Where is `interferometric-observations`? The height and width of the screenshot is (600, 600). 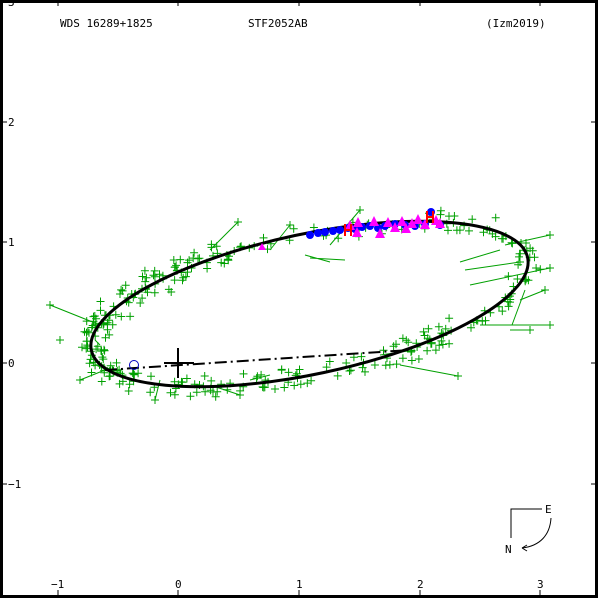 interferometric-observations is located at coordinates (351, 232).